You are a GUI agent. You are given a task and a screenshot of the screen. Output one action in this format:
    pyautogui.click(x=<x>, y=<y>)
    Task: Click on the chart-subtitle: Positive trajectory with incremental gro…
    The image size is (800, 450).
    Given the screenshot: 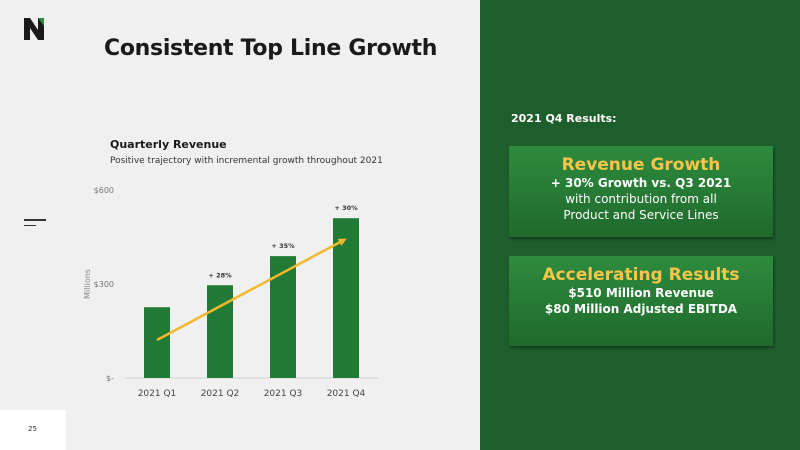 What is the action you would take?
    pyautogui.click(x=246, y=161)
    